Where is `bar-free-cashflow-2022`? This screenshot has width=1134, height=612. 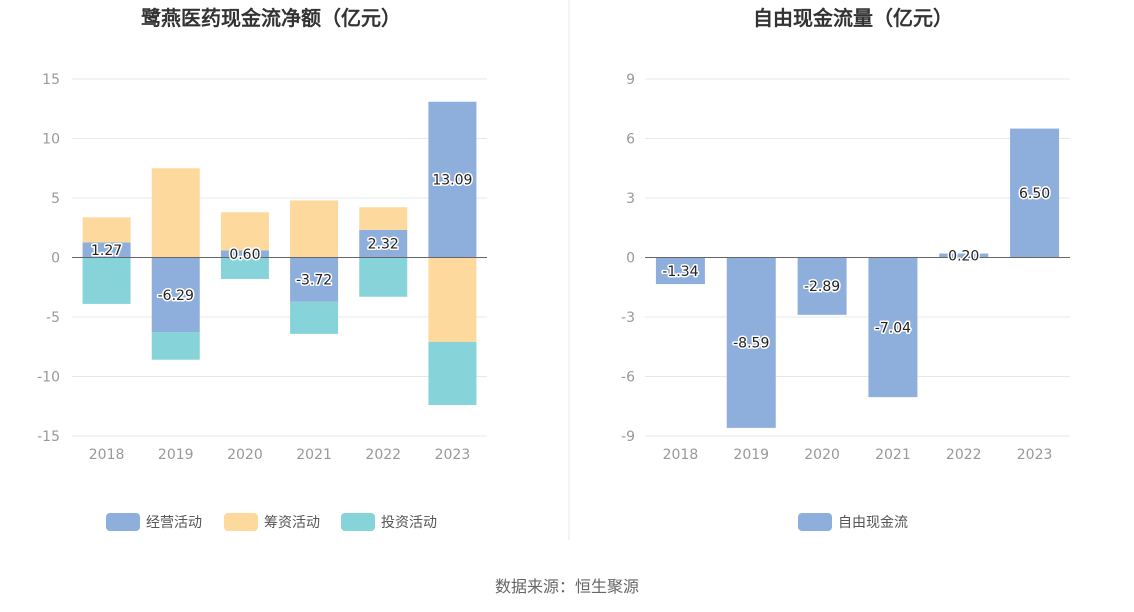 bar-free-cashflow-2022 is located at coordinates (964, 255).